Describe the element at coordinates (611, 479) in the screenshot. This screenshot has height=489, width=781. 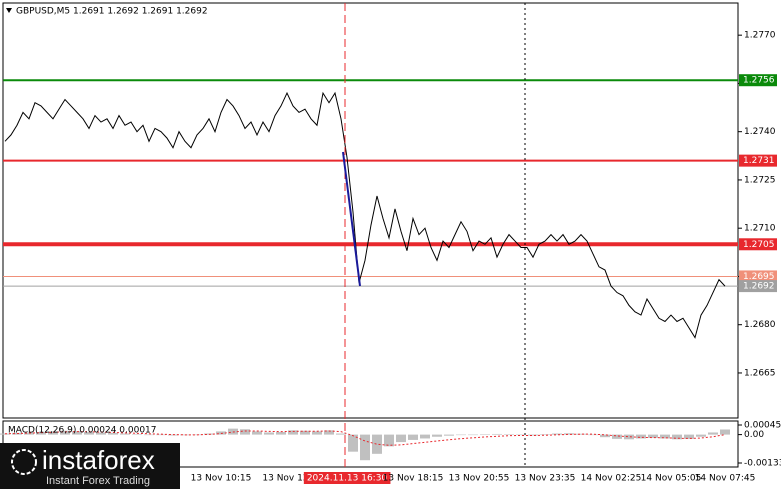
I see `x-tick-label: 14 Nov 02:25` at that location.